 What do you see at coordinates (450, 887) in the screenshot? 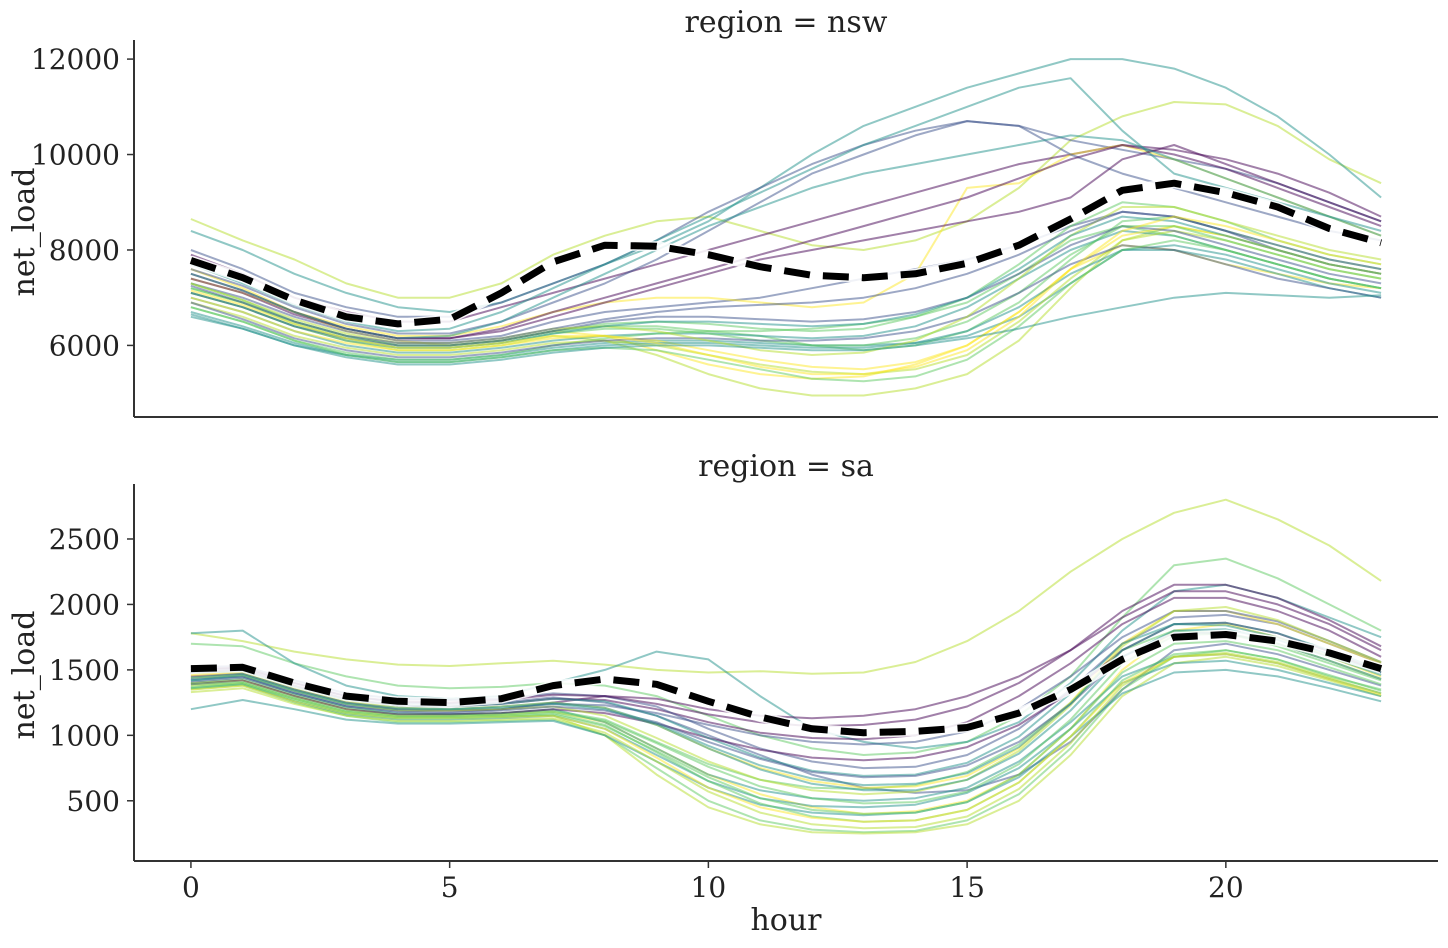
I see `x-tick-label-5: 5` at bounding box center [450, 887].